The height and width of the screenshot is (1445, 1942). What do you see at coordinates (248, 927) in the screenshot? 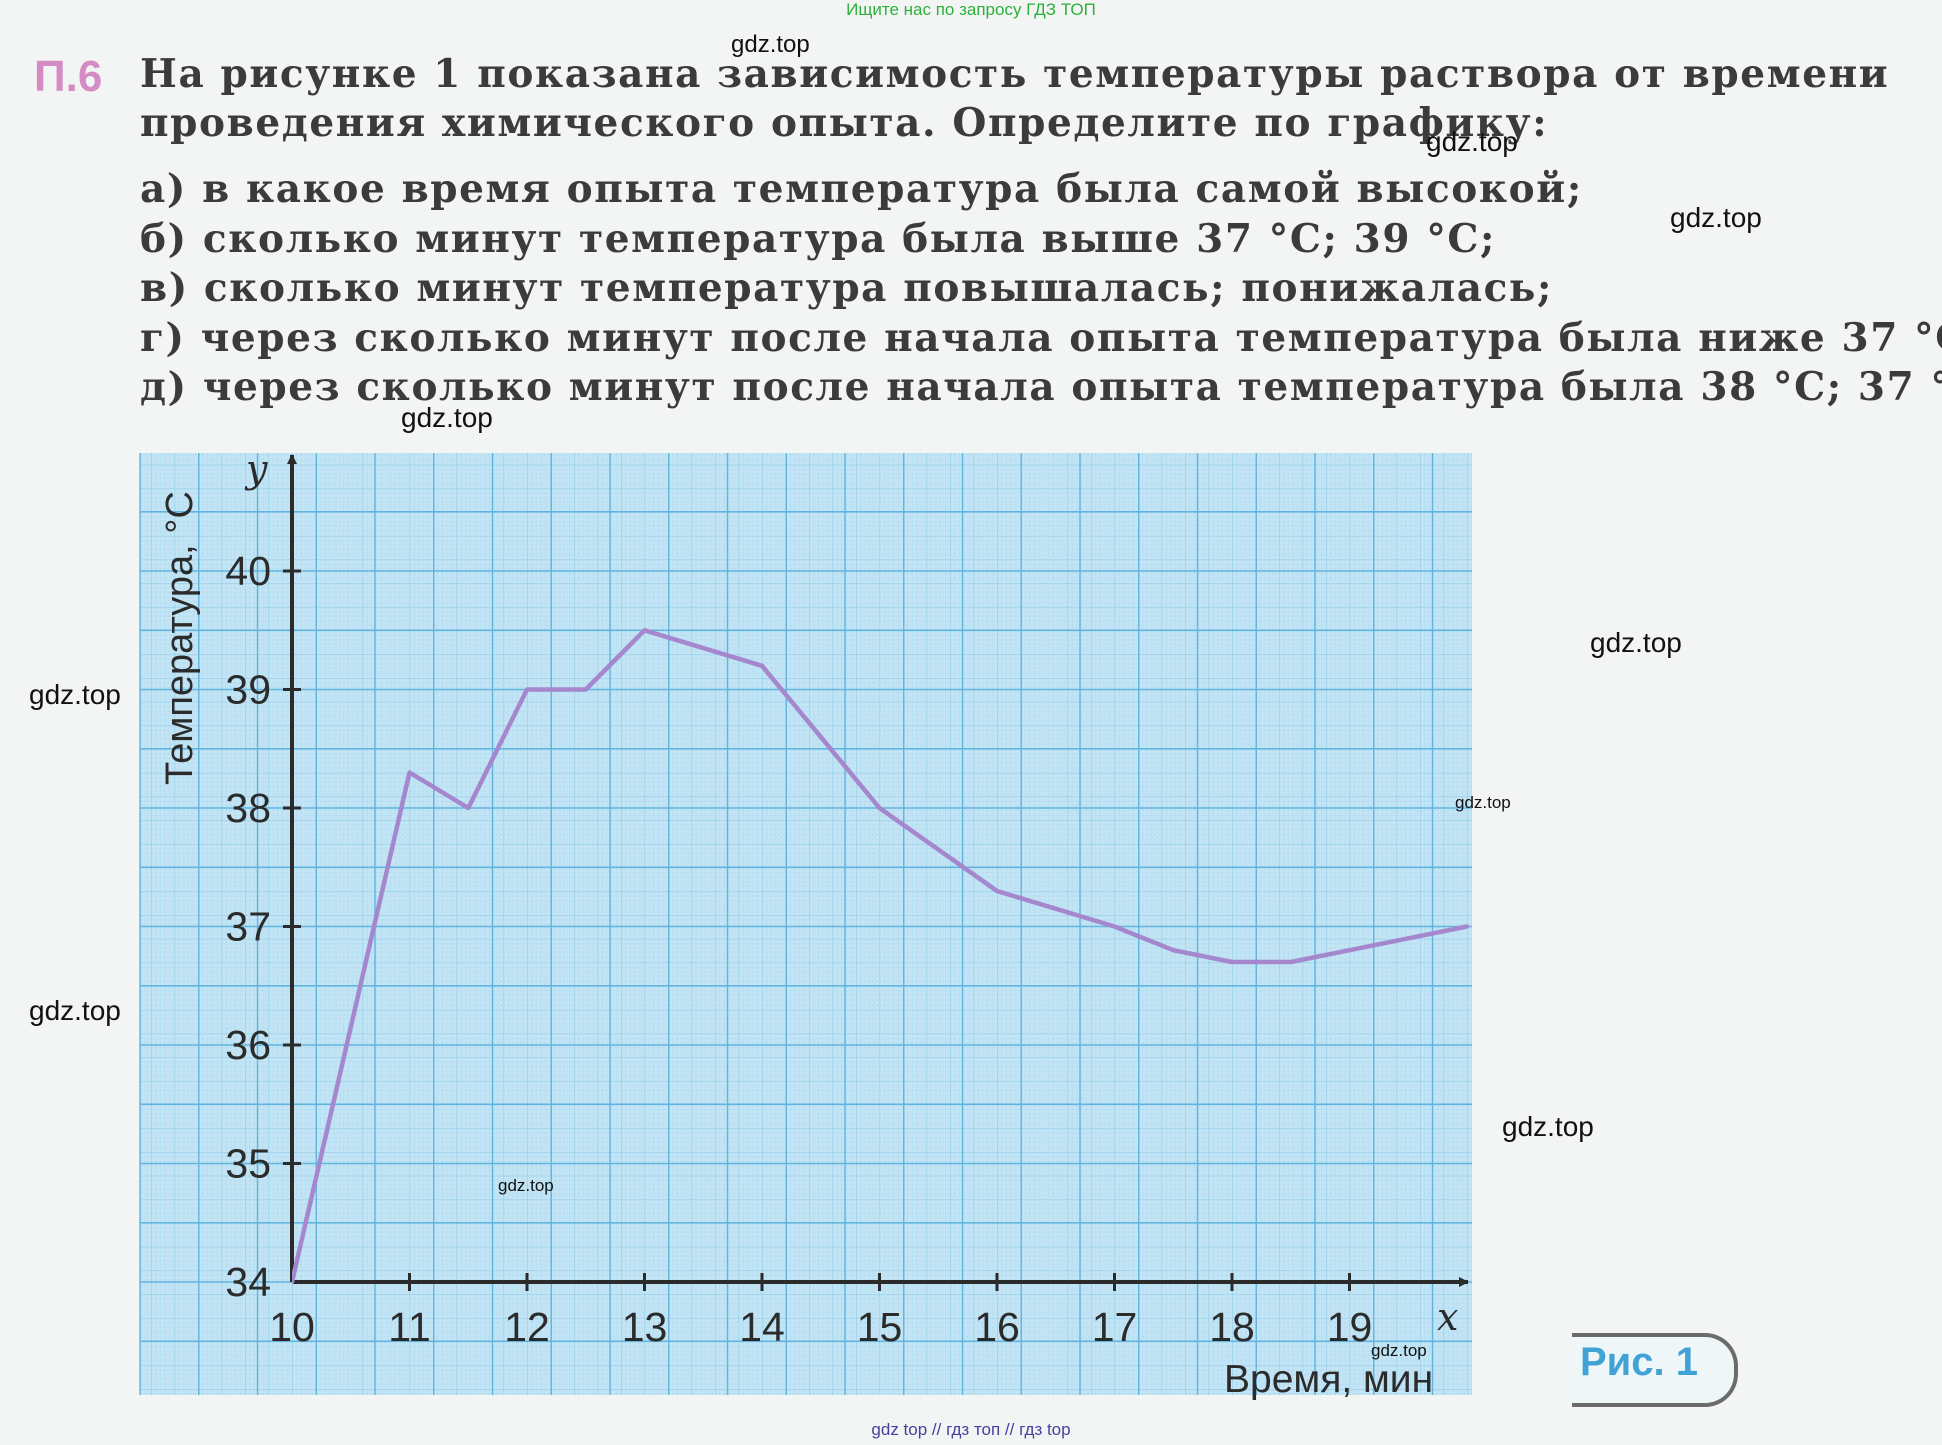
I see `y-tick-label: 37` at bounding box center [248, 927].